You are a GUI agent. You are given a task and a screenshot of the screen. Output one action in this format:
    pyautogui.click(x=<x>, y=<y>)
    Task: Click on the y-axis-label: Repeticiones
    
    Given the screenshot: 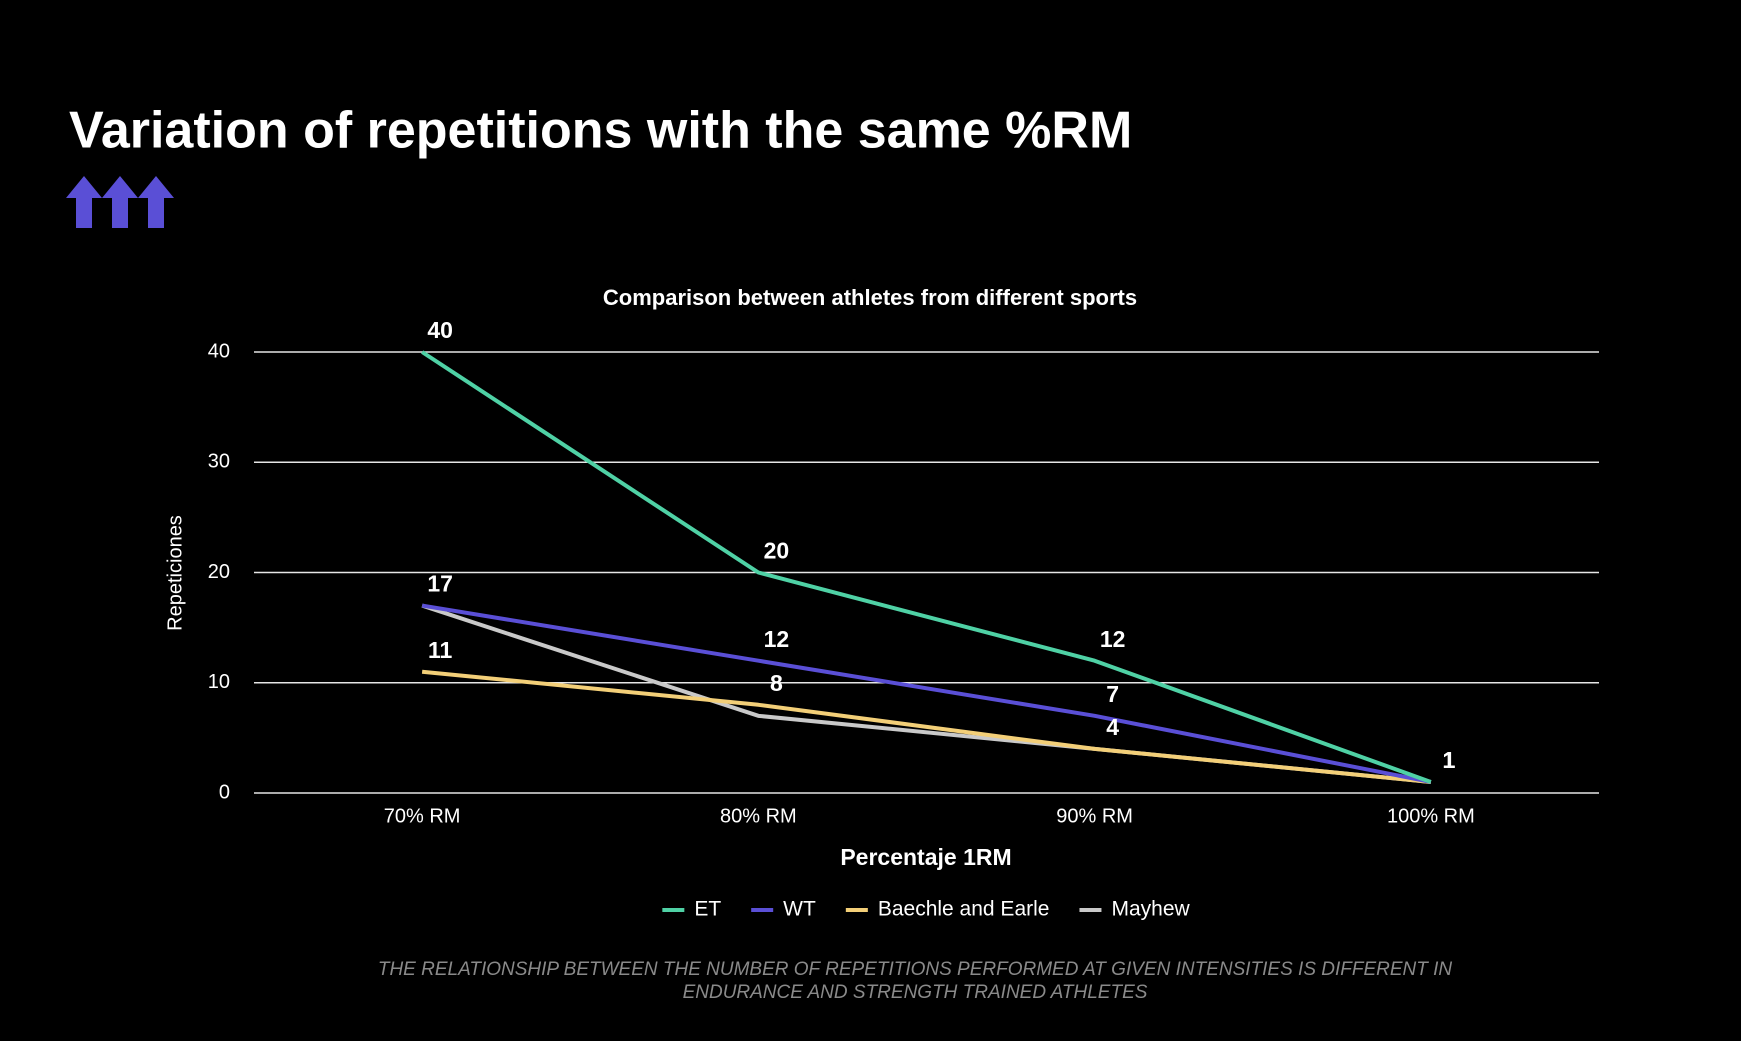 What is the action you would take?
    pyautogui.click(x=175, y=573)
    